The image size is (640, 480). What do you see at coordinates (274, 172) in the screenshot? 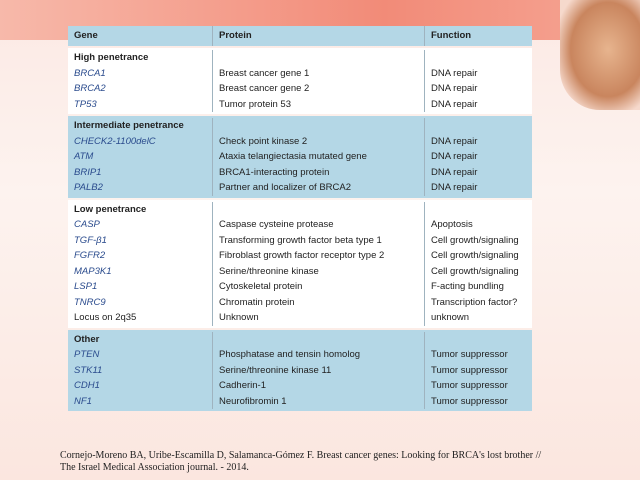
I see `protein: BRCA1-interacting protein` at bounding box center [274, 172].